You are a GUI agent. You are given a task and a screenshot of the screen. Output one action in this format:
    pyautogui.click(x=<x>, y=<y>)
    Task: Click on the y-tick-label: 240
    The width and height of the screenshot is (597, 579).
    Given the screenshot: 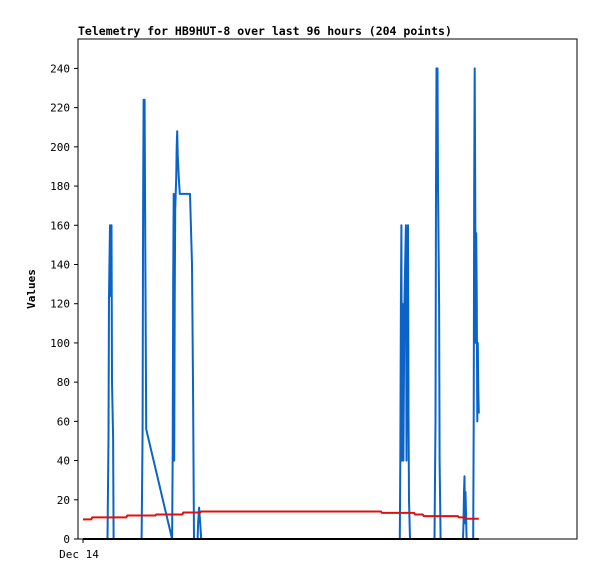 What is the action you would take?
    pyautogui.click(x=60, y=68)
    